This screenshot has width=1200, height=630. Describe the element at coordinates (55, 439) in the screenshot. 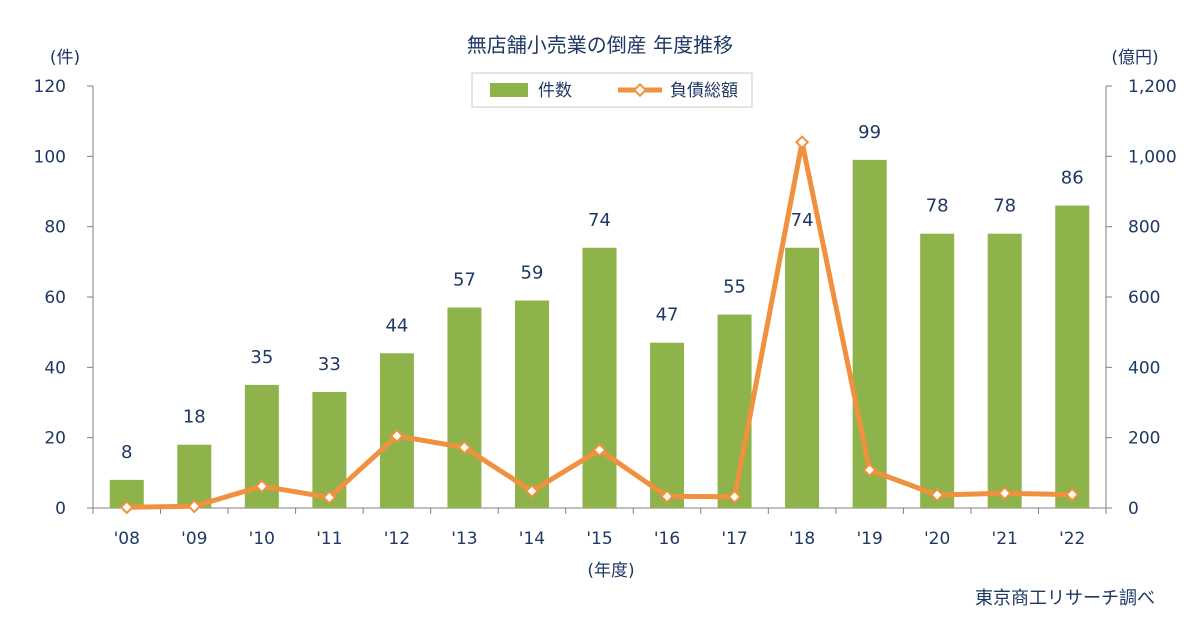

I see `left-tick-label: 20` at that location.